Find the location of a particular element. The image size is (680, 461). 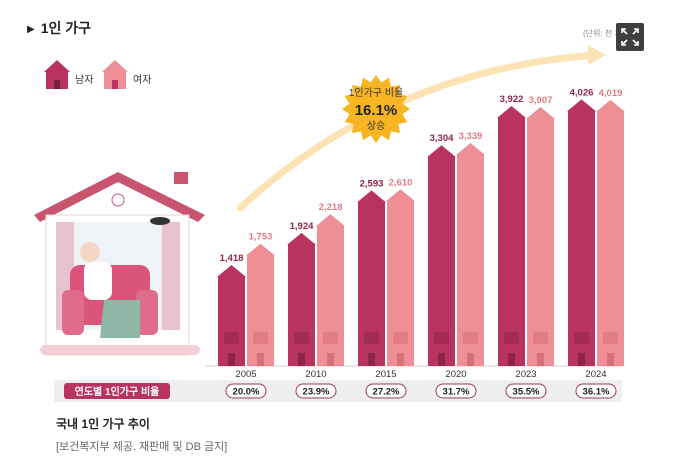

legend-male-icon is located at coordinates (57, 74).